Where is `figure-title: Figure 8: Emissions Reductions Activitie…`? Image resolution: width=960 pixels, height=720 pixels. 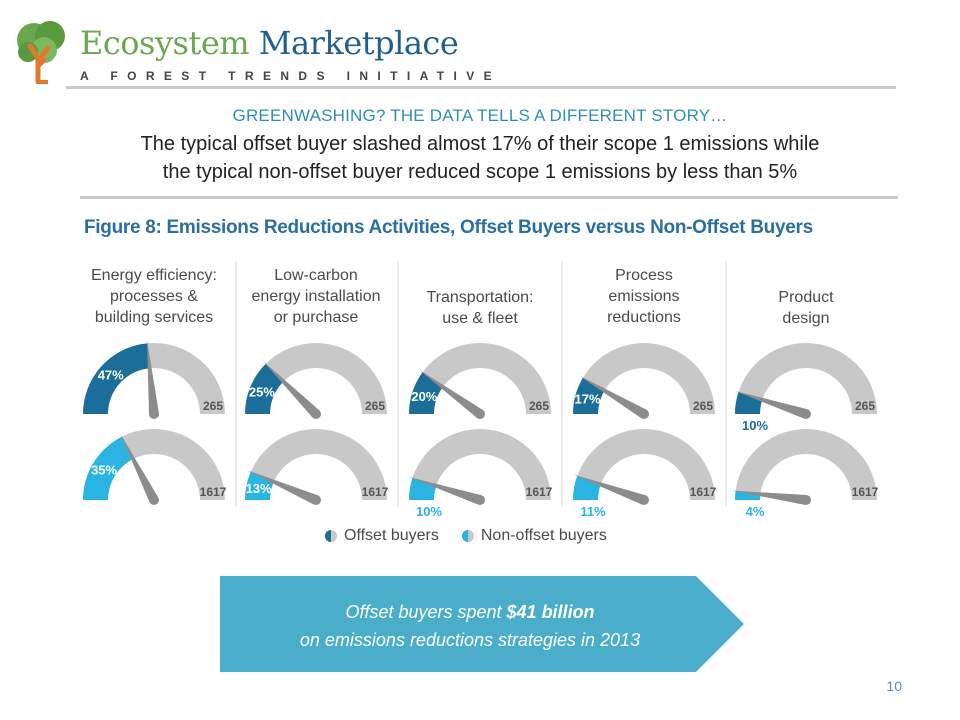 figure-title: Figure 8: Emissions Reductions Activitie… is located at coordinates (448, 227).